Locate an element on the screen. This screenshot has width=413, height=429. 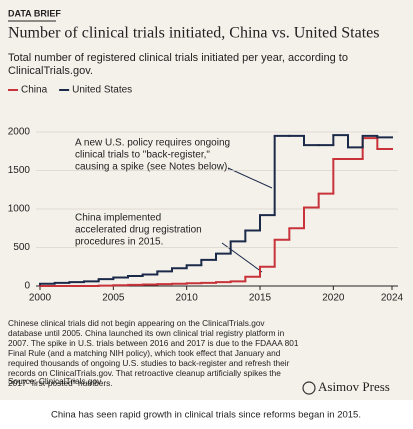
legend-label: China is located at coordinates (34, 90).